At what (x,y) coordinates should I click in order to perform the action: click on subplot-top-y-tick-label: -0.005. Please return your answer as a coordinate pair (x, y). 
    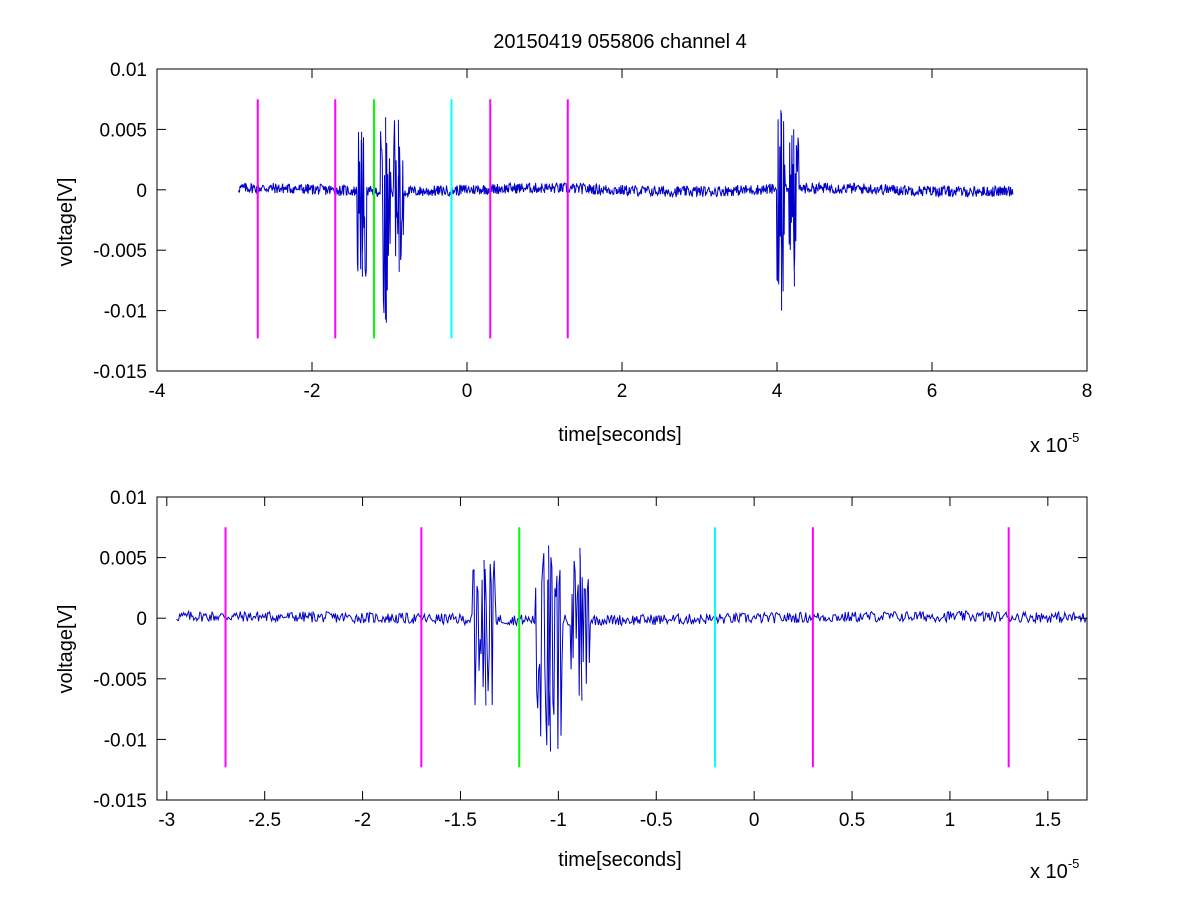
    Looking at the image, I should click on (120, 251).